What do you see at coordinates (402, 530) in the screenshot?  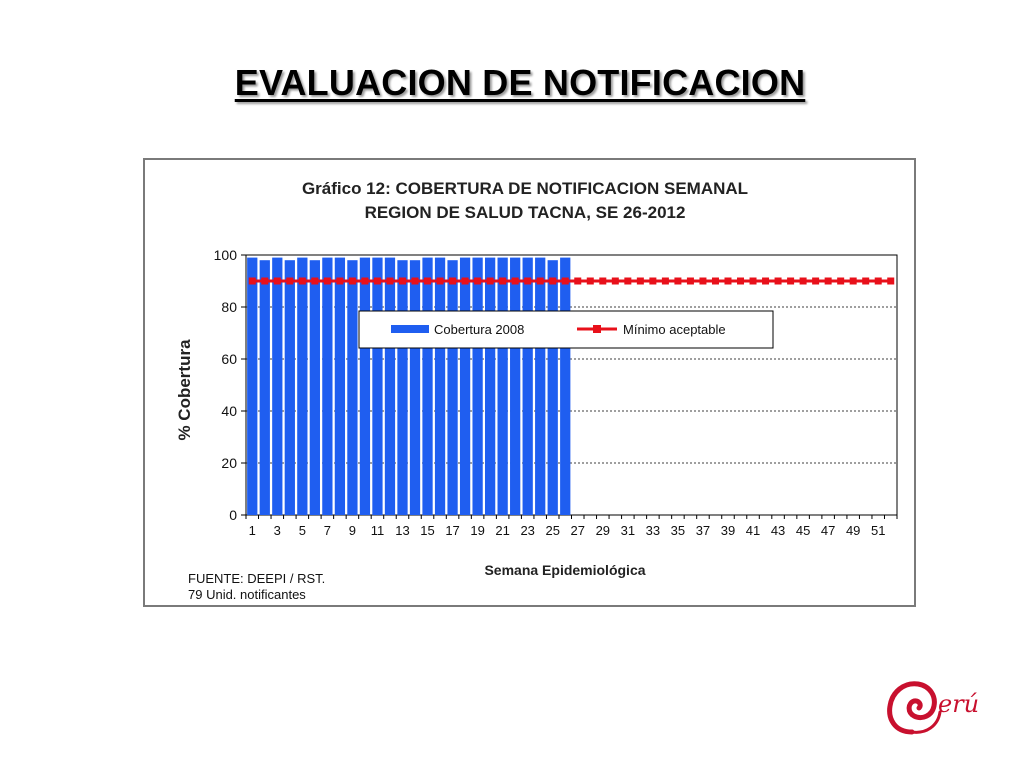 I see `x-tick-label: 13` at bounding box center [402, 530].